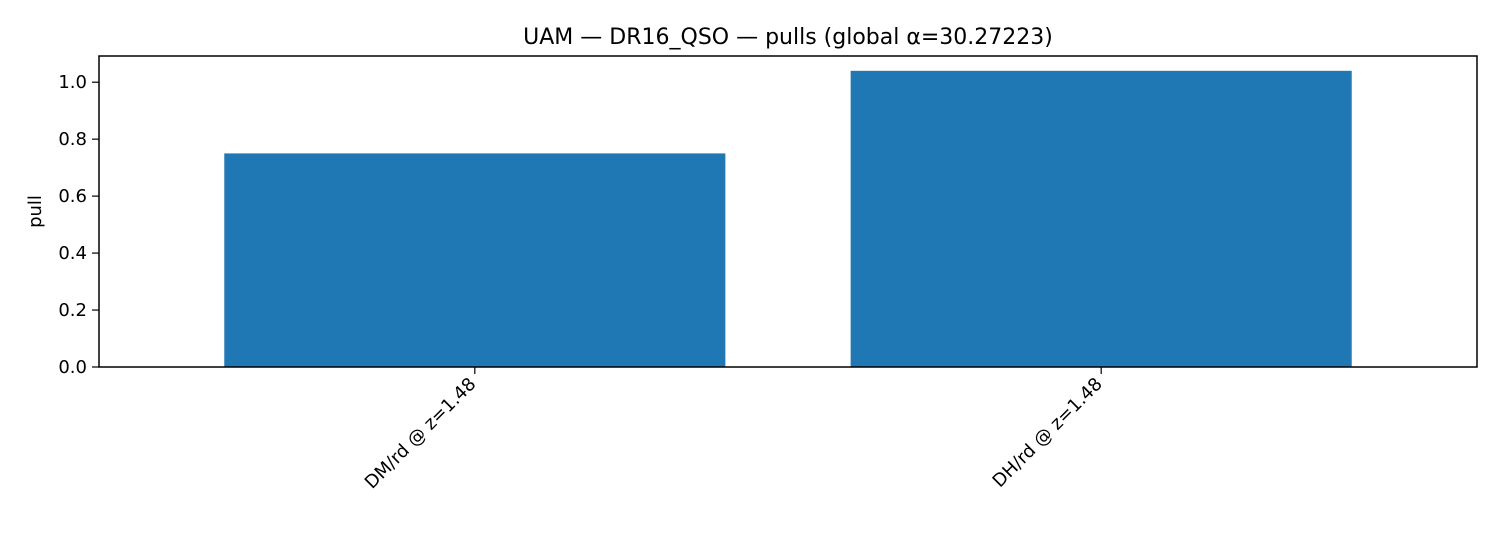  Describe the element at coordinates (72, 139) in the screenshot. I see `y-tick-label-4: 0.8` at that location.